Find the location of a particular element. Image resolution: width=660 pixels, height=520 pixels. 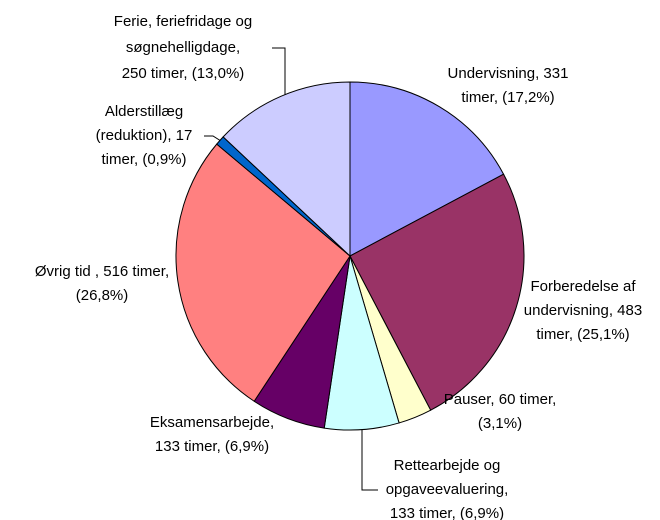

data-label: Øvrig tid , 516 timer, is located at coordinates (102, 271).